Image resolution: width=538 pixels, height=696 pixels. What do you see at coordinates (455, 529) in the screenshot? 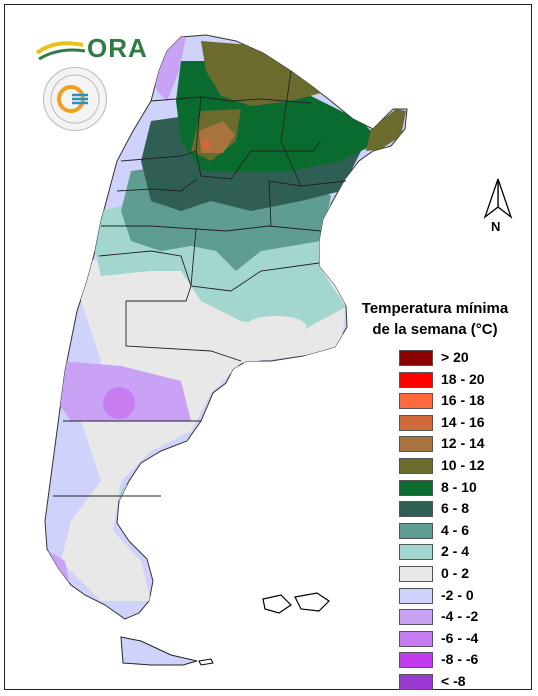
I see `legend-label: 4 - 6` at bounding box center [455, 529].